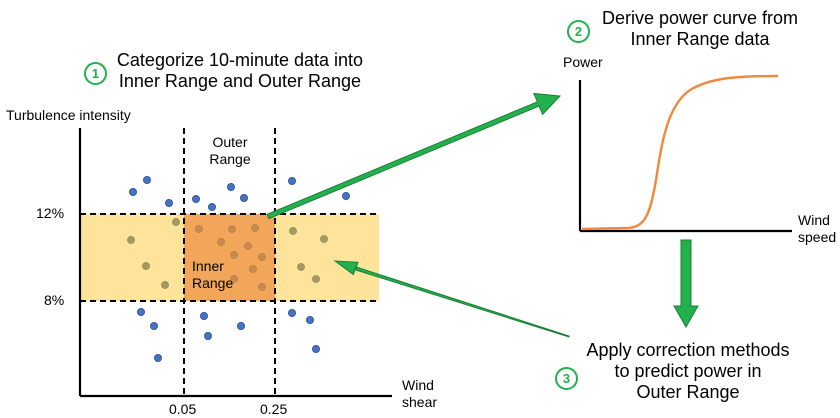 The width and height of the screenshot is (840, 418). Describe the element at coordinates (208, 266) in the screenshot. I see `inner-range-line-1: Inner` at that location.